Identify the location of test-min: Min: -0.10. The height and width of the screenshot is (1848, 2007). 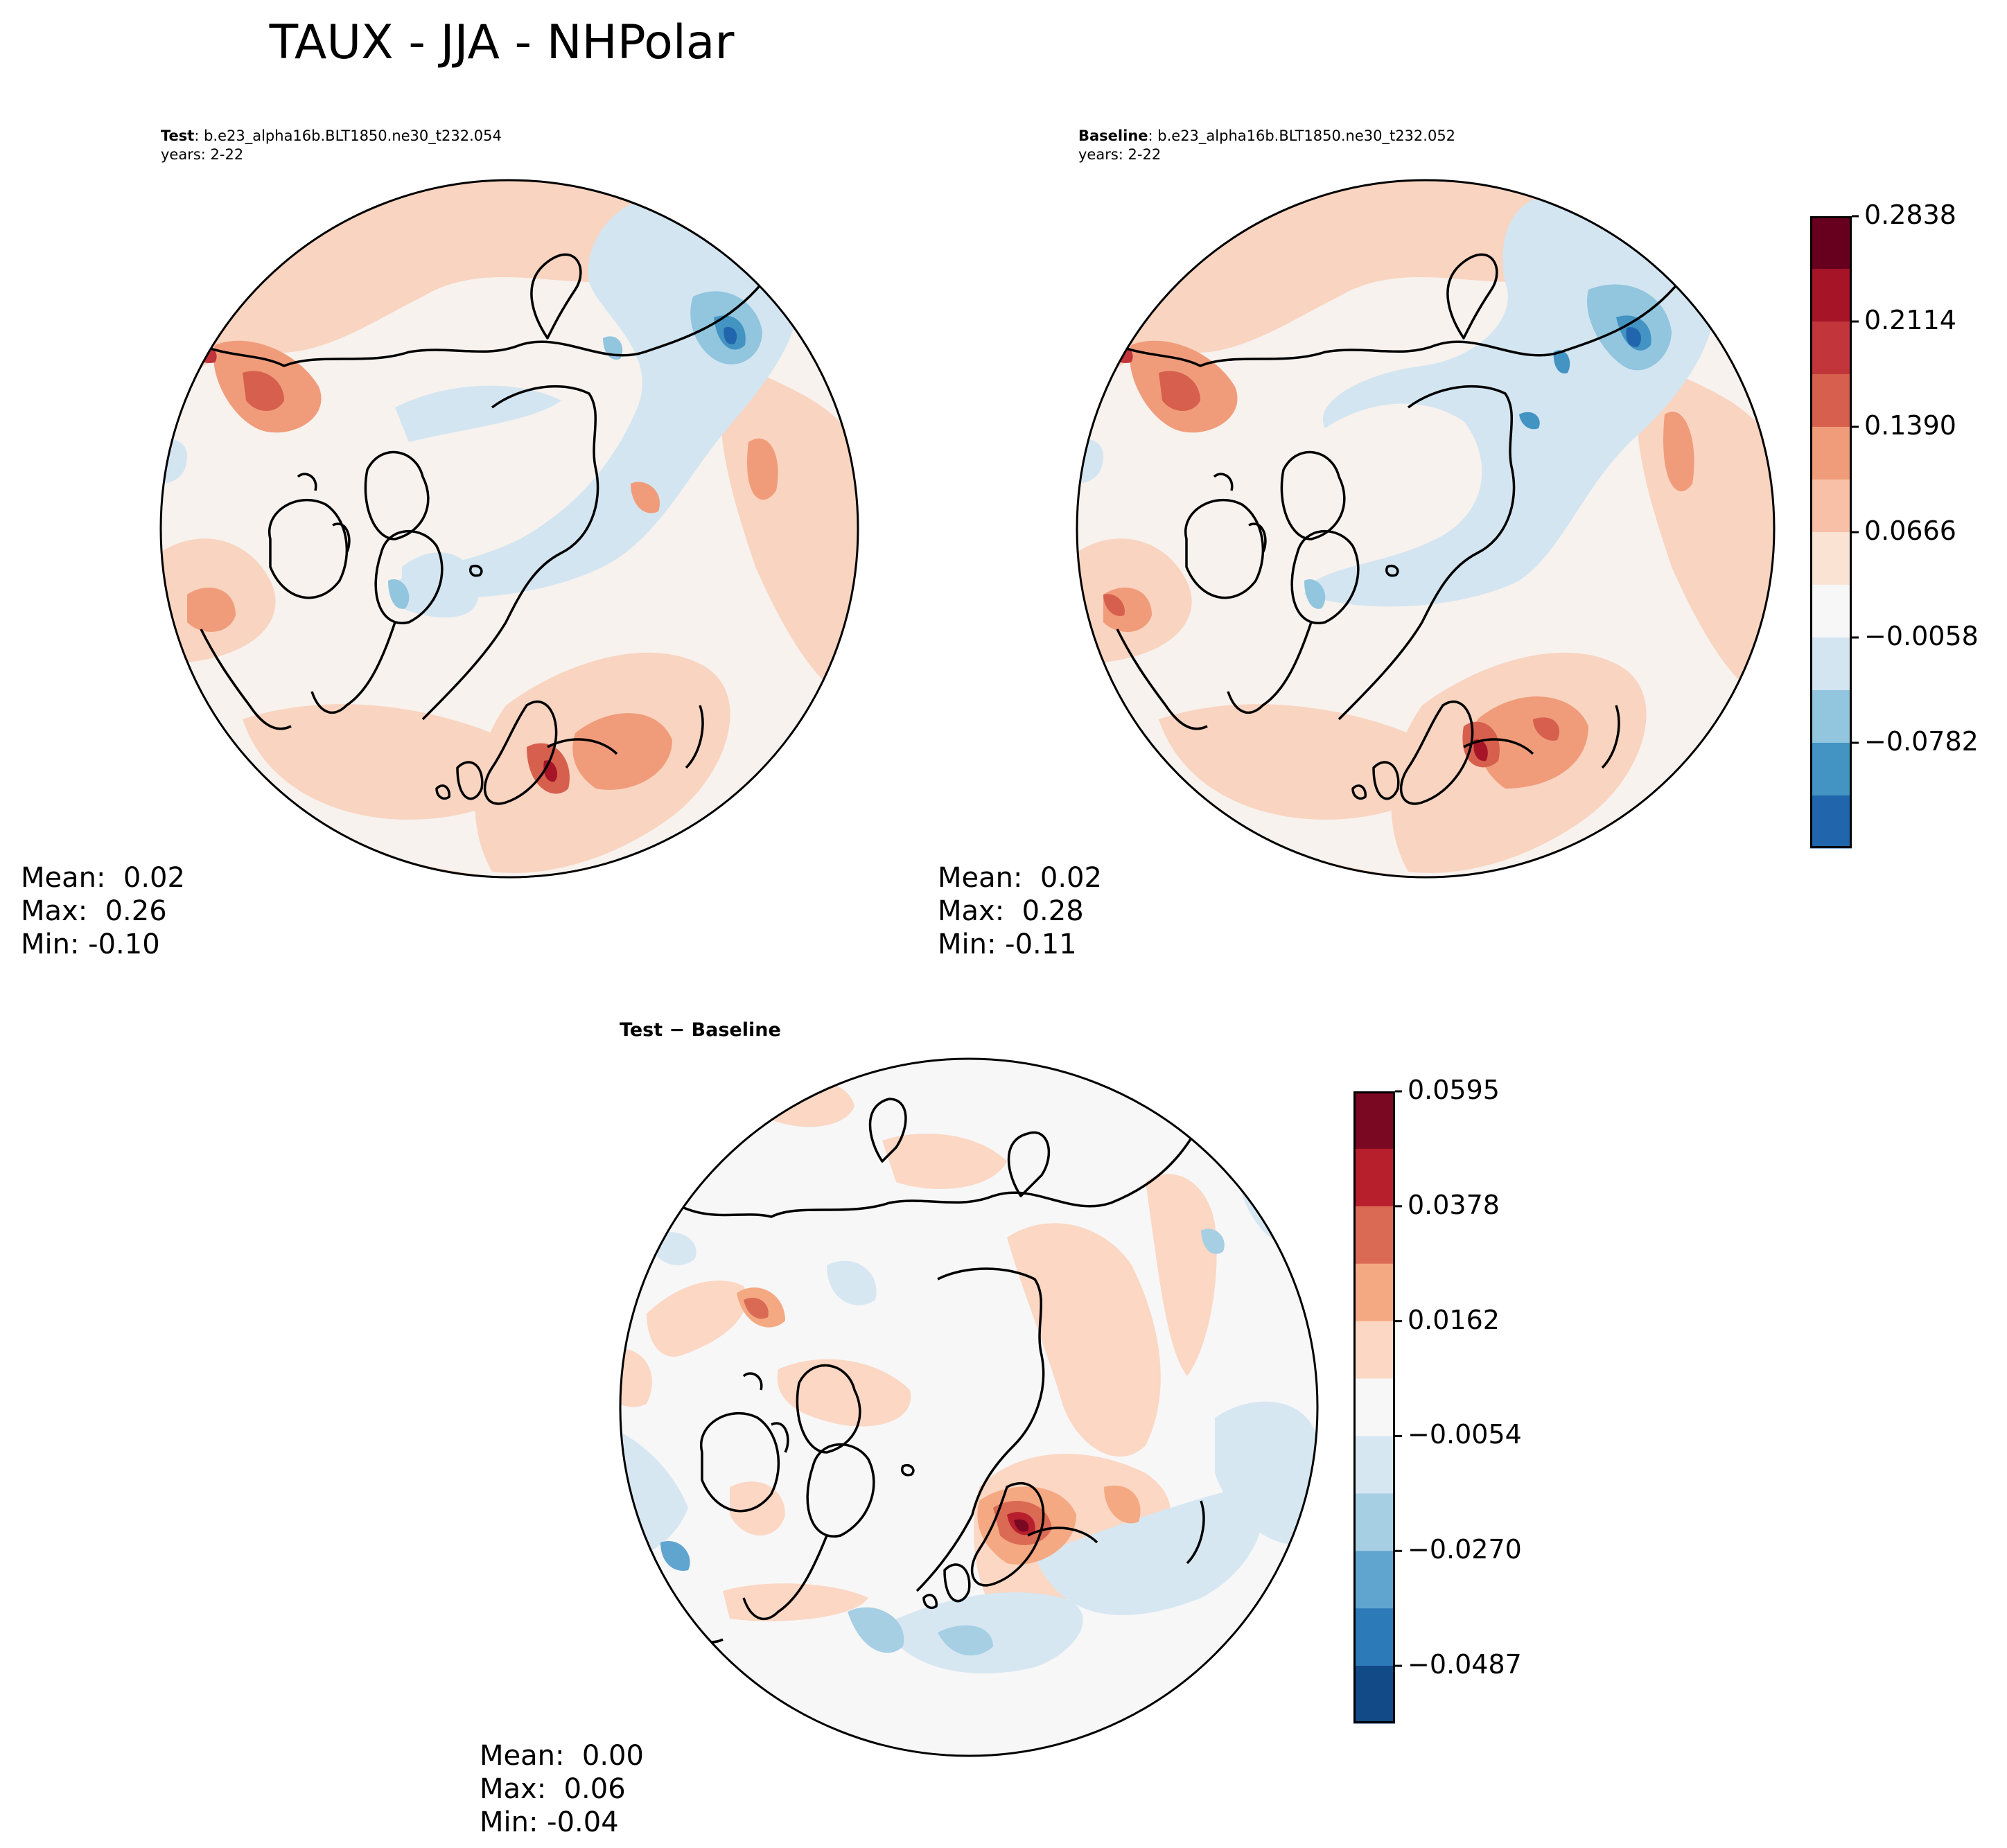
(90, 944).